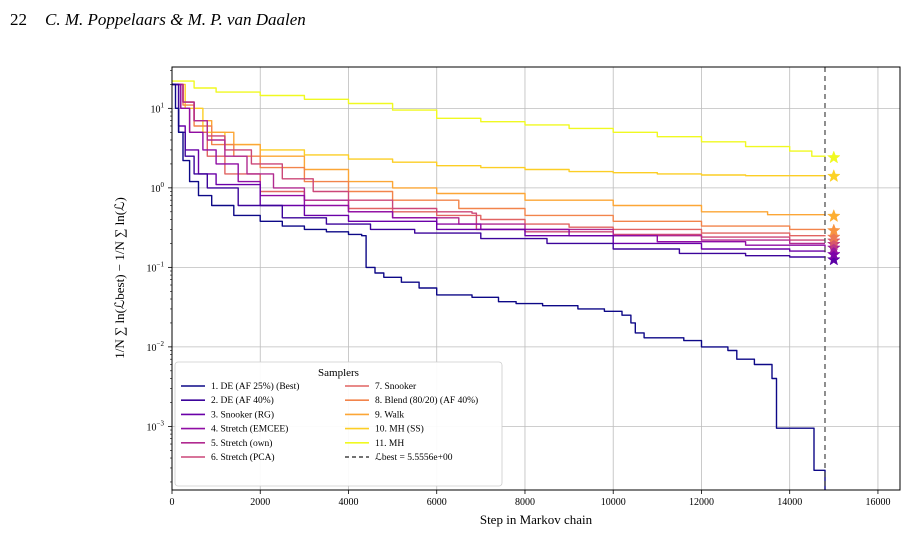 This screenshot has width=914, height=534. Describe the element at coordinates (701, 502) in the screenshot. I see `x-tick-label: 12000` at that location.